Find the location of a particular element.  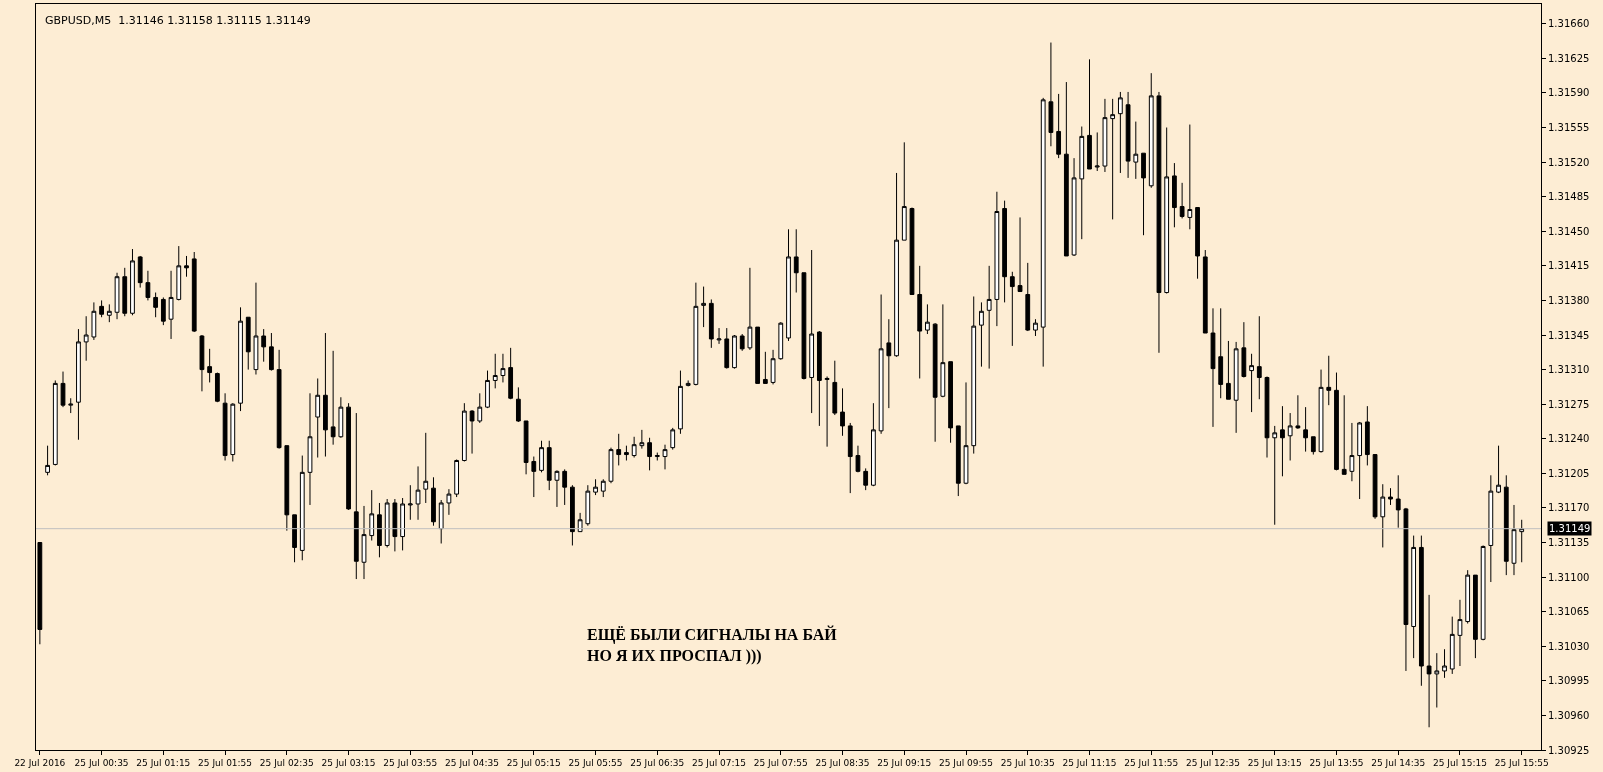

x-tick-label: 25 Jul 13:55 is located at coordinates (1336, 762).